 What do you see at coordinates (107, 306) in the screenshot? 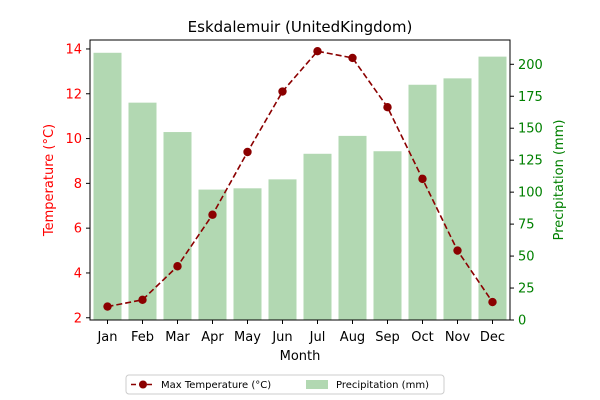
I see `temperature-point-jan` at bounding box center [107, 306].